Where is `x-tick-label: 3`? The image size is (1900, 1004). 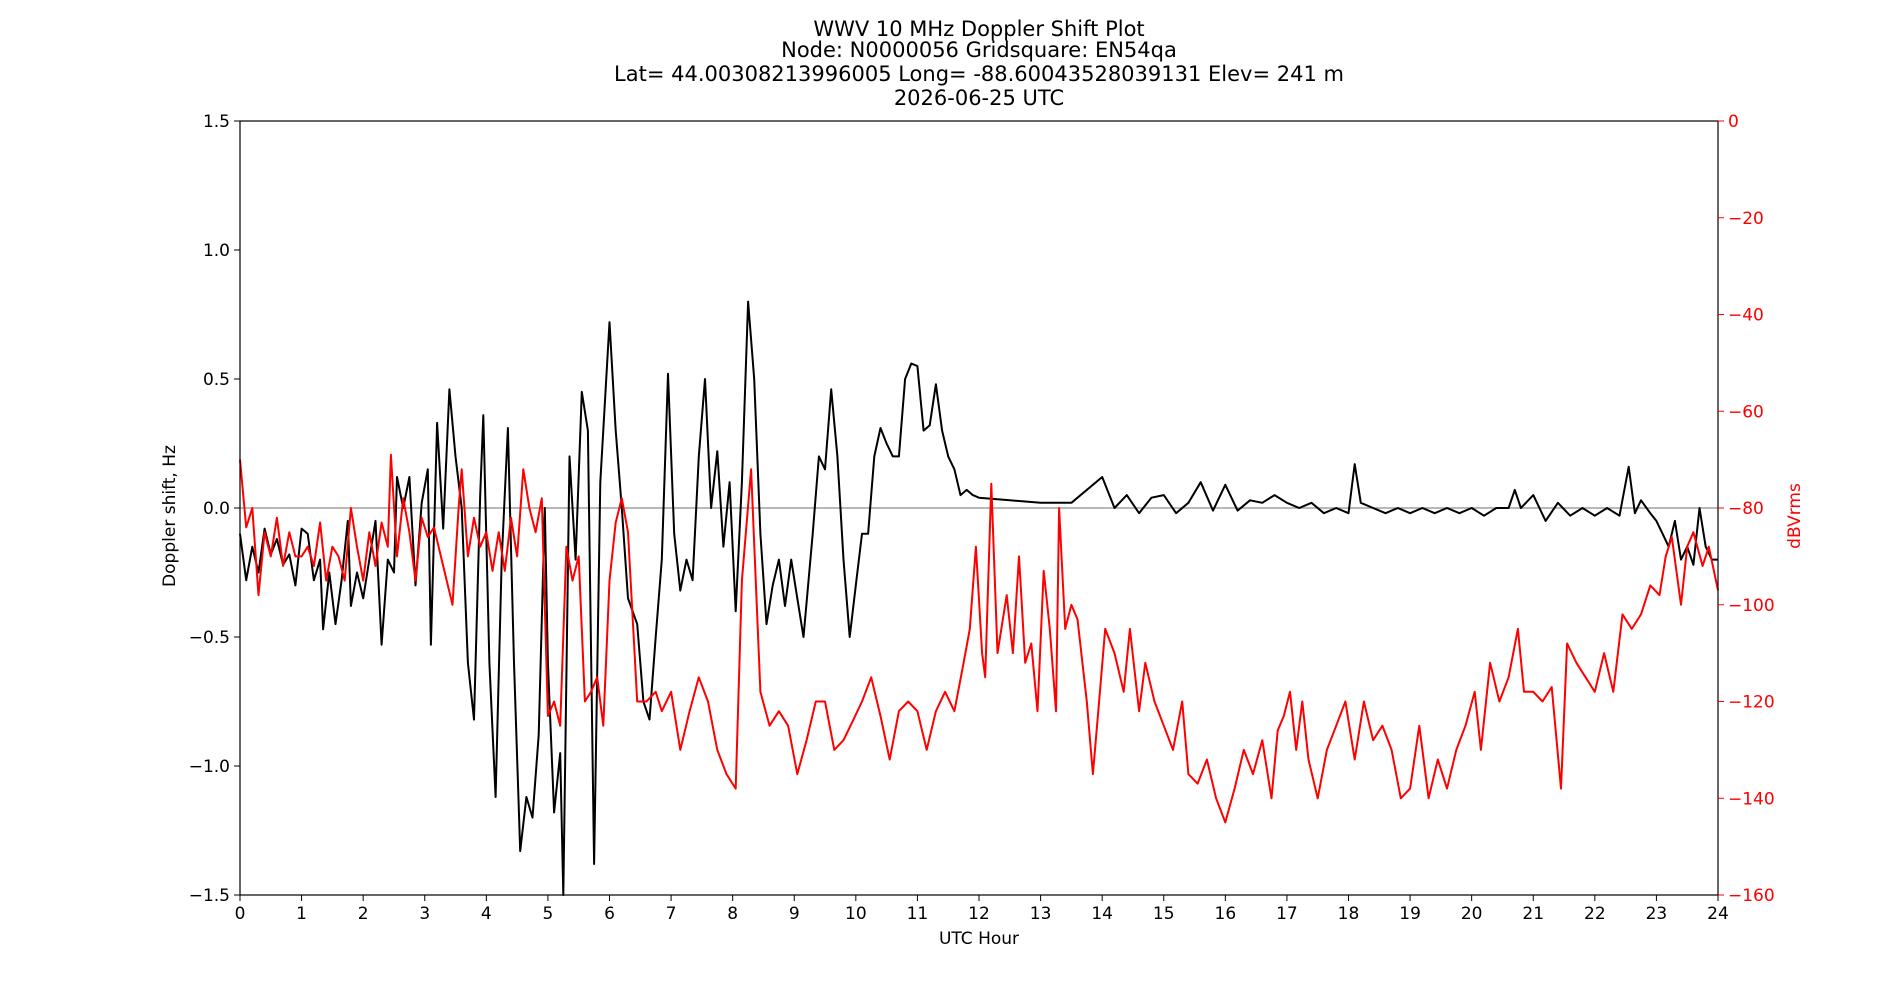 x-tick-label: 3 is located at coordinates (424, 914).